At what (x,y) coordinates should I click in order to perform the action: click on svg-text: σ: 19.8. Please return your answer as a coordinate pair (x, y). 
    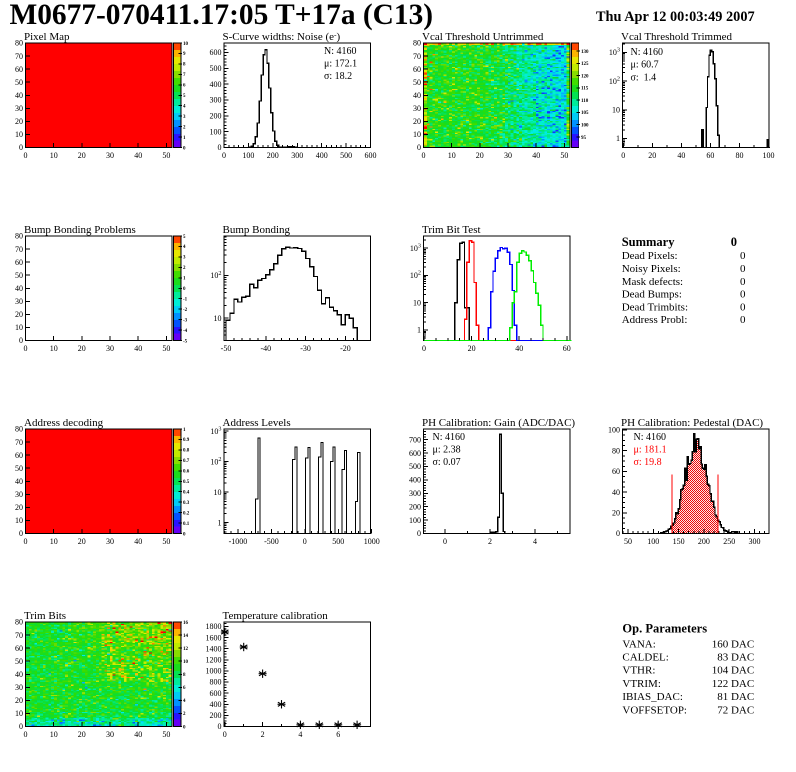
    Looking at the image, I should click on (648, 462).